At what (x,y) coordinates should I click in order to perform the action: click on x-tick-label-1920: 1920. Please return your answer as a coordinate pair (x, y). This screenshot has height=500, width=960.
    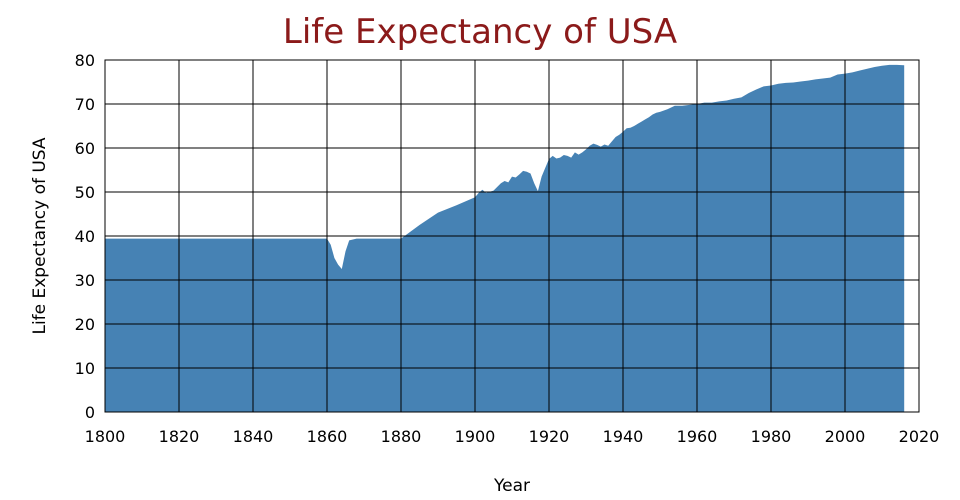
    Looking at the image, I should click on (549, 436).